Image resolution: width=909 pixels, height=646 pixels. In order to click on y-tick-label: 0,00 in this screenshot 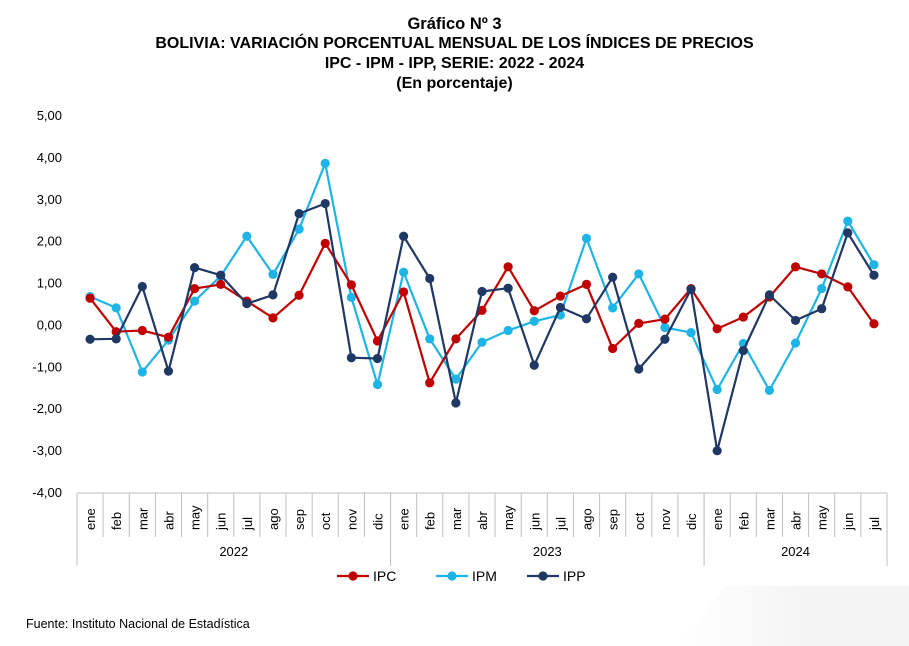, I will do `click(49, 324)`.